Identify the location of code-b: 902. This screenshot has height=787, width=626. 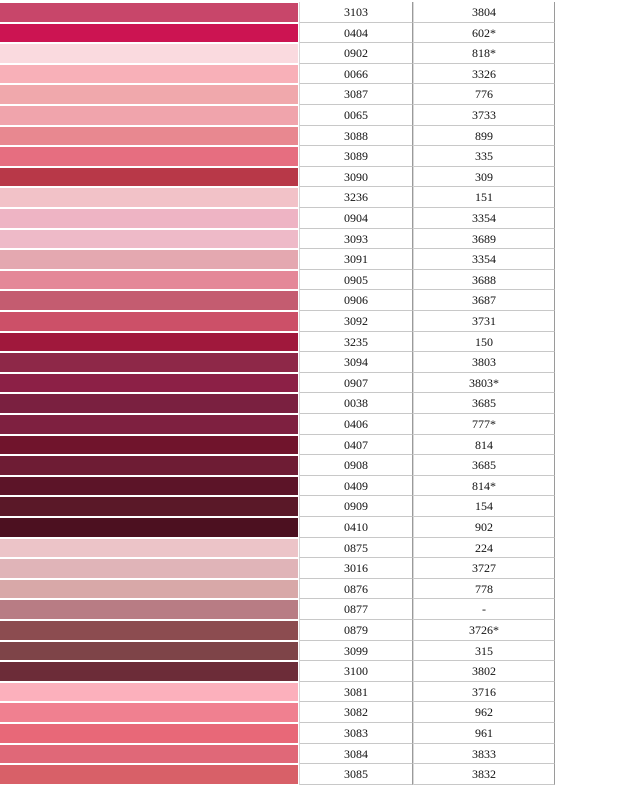
(484, 527).